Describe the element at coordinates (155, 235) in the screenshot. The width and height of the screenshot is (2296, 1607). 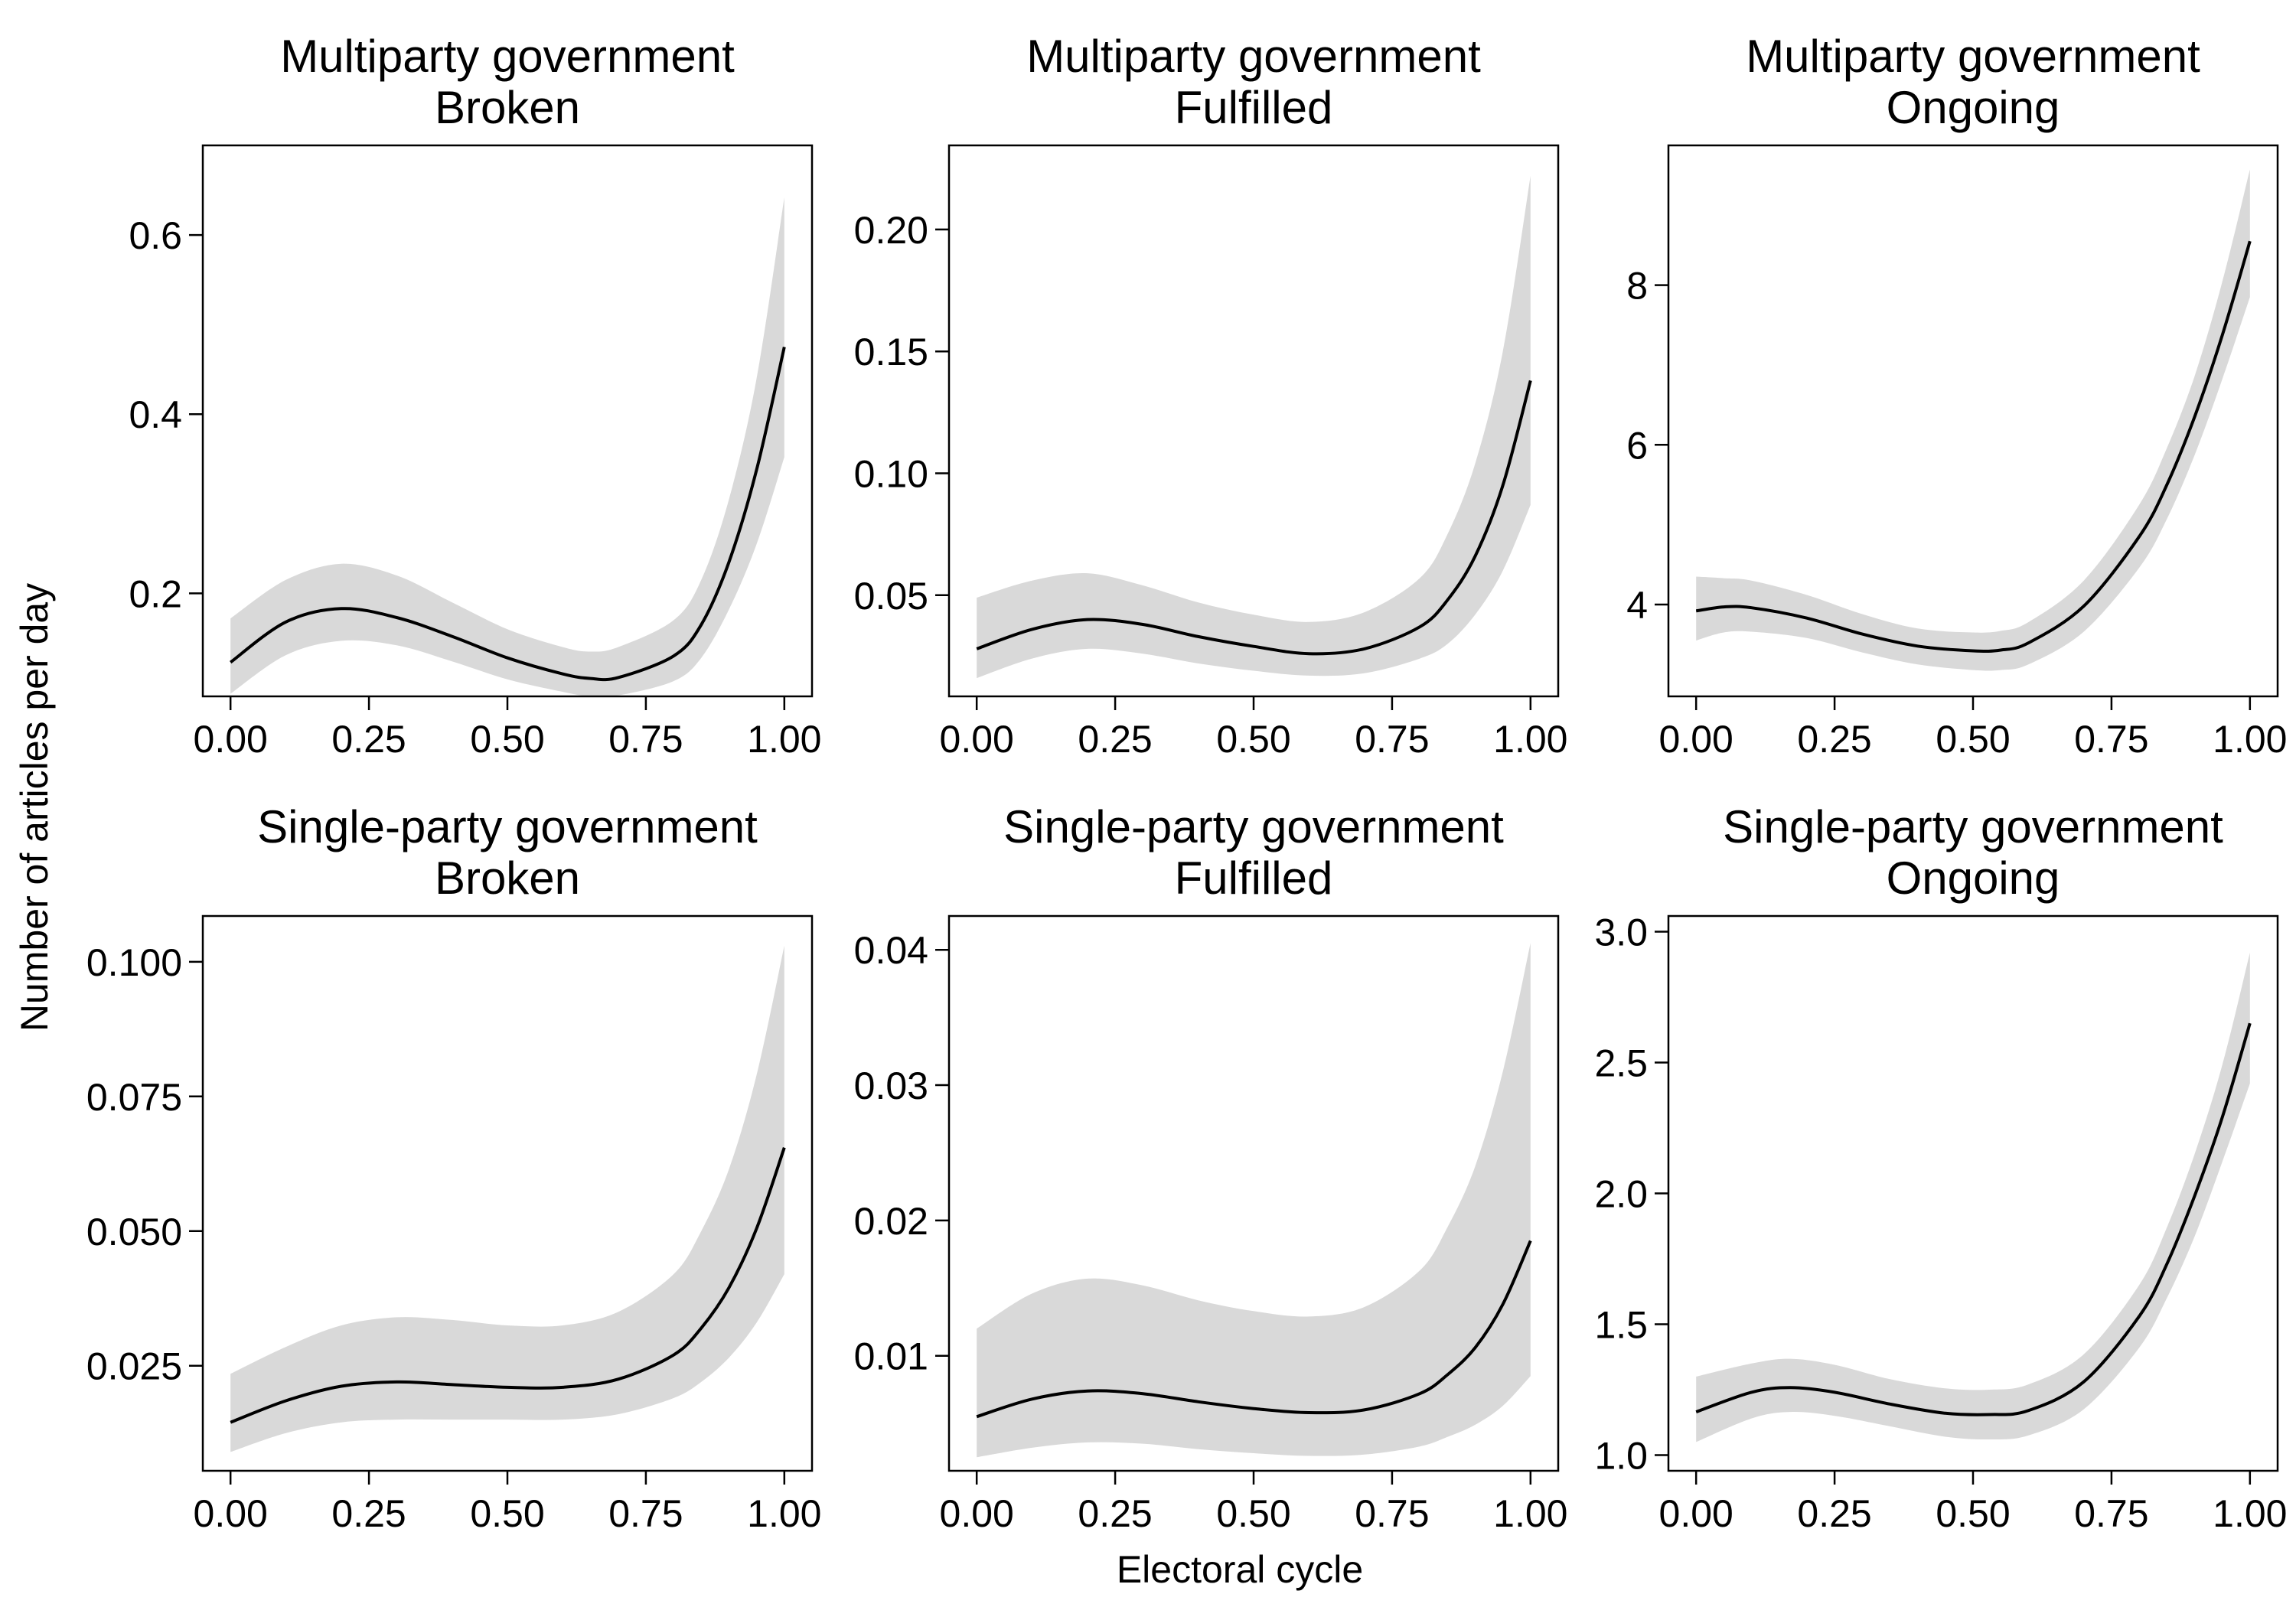
I see `y-tick-label: 0.6` at that location.